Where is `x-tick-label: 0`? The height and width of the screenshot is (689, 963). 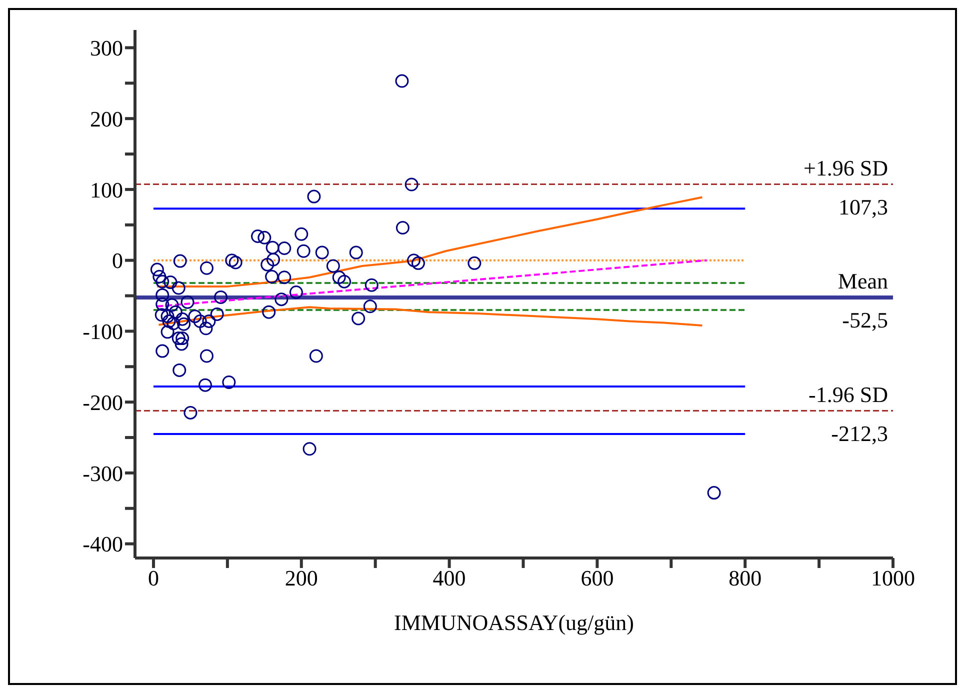
x-tick-label: 0 is located at coordinates (153, 578).